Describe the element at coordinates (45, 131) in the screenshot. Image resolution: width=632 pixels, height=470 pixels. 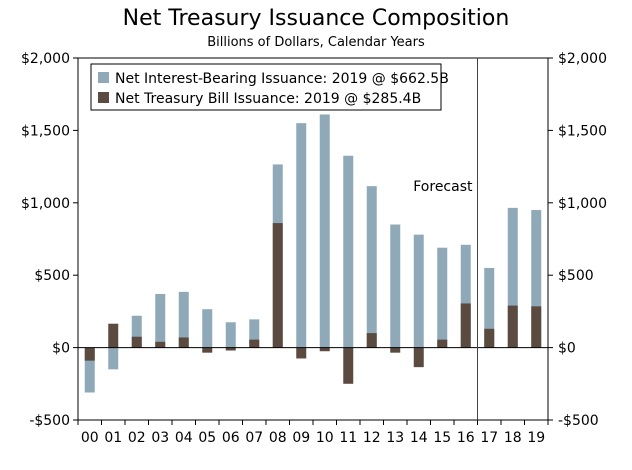
I see `y-tick-label-left: $1,500` at that location.